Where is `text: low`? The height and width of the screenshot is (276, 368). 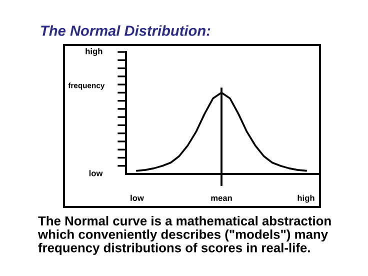
text: low is located at coordinates (96, 173).